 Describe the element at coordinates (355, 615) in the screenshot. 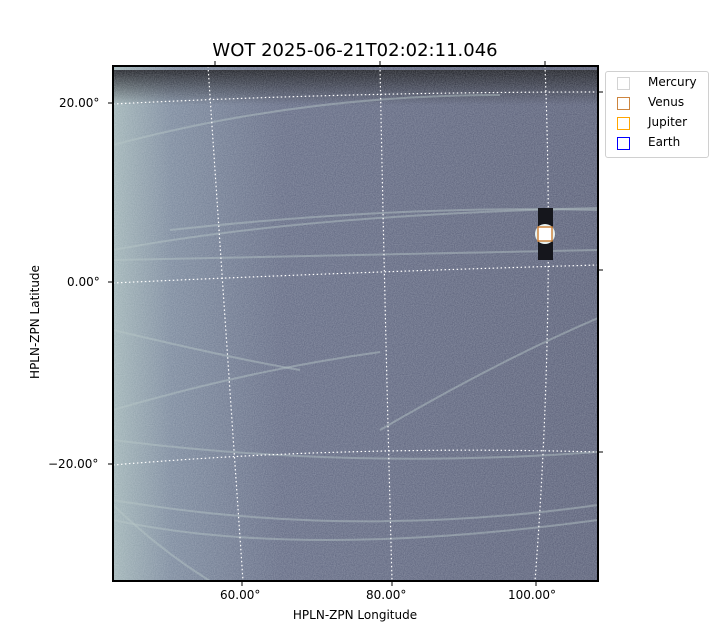

I see `x-axis-label: HPLN-ZPN Longitude` at that location.